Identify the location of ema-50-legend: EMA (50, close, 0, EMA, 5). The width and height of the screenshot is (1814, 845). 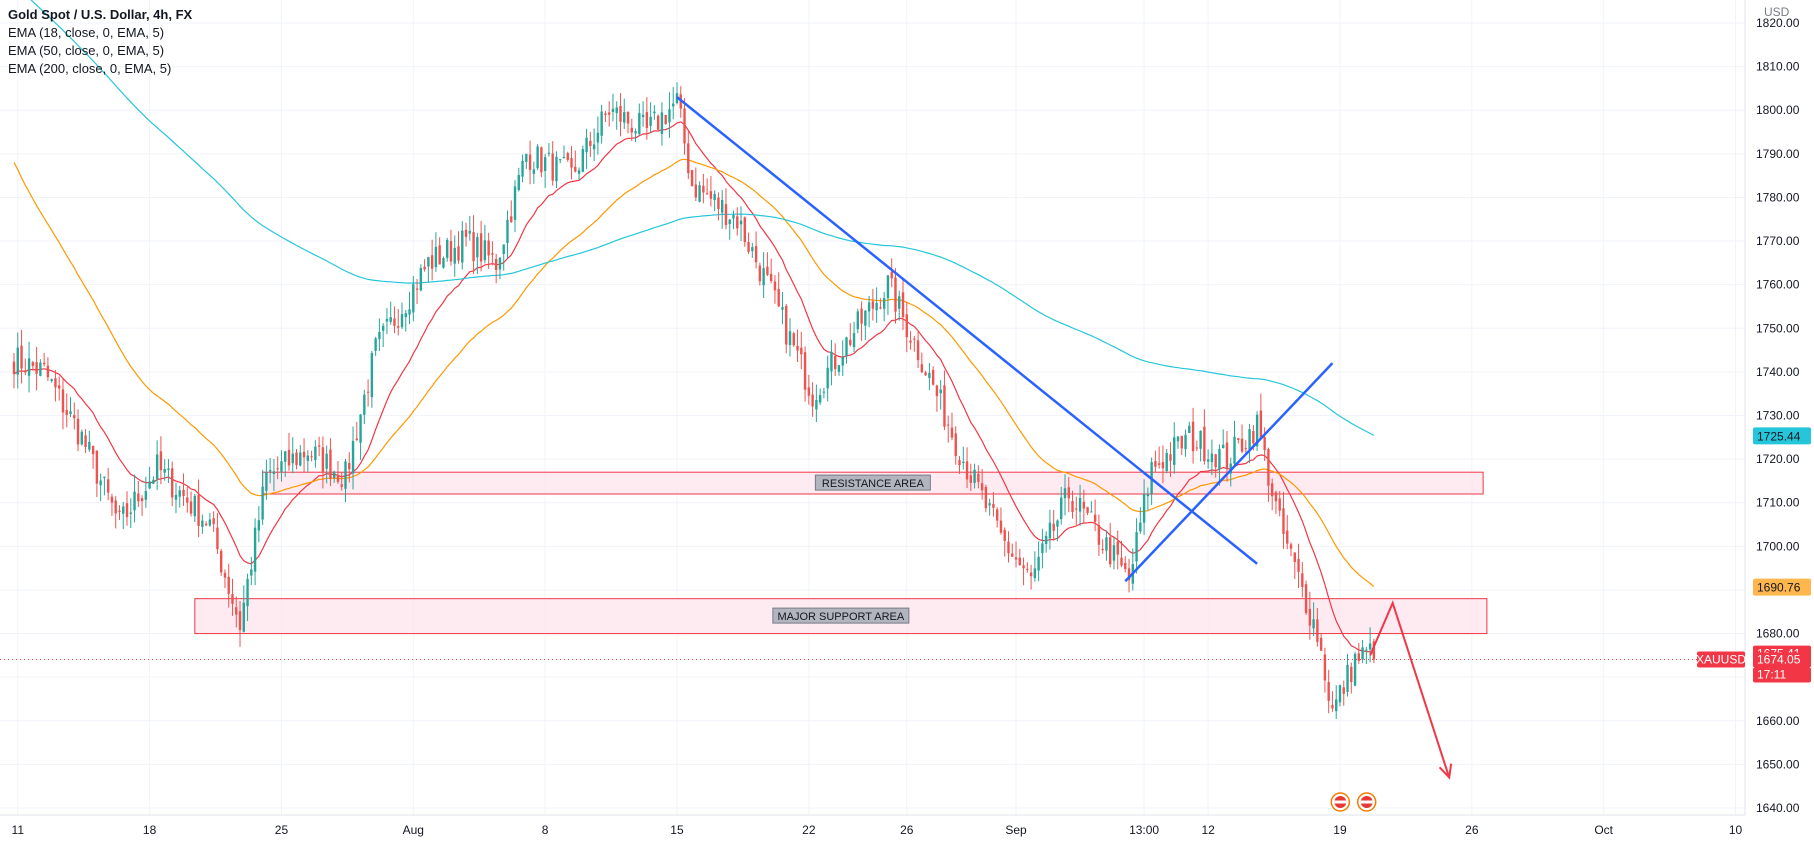
(86, 50).